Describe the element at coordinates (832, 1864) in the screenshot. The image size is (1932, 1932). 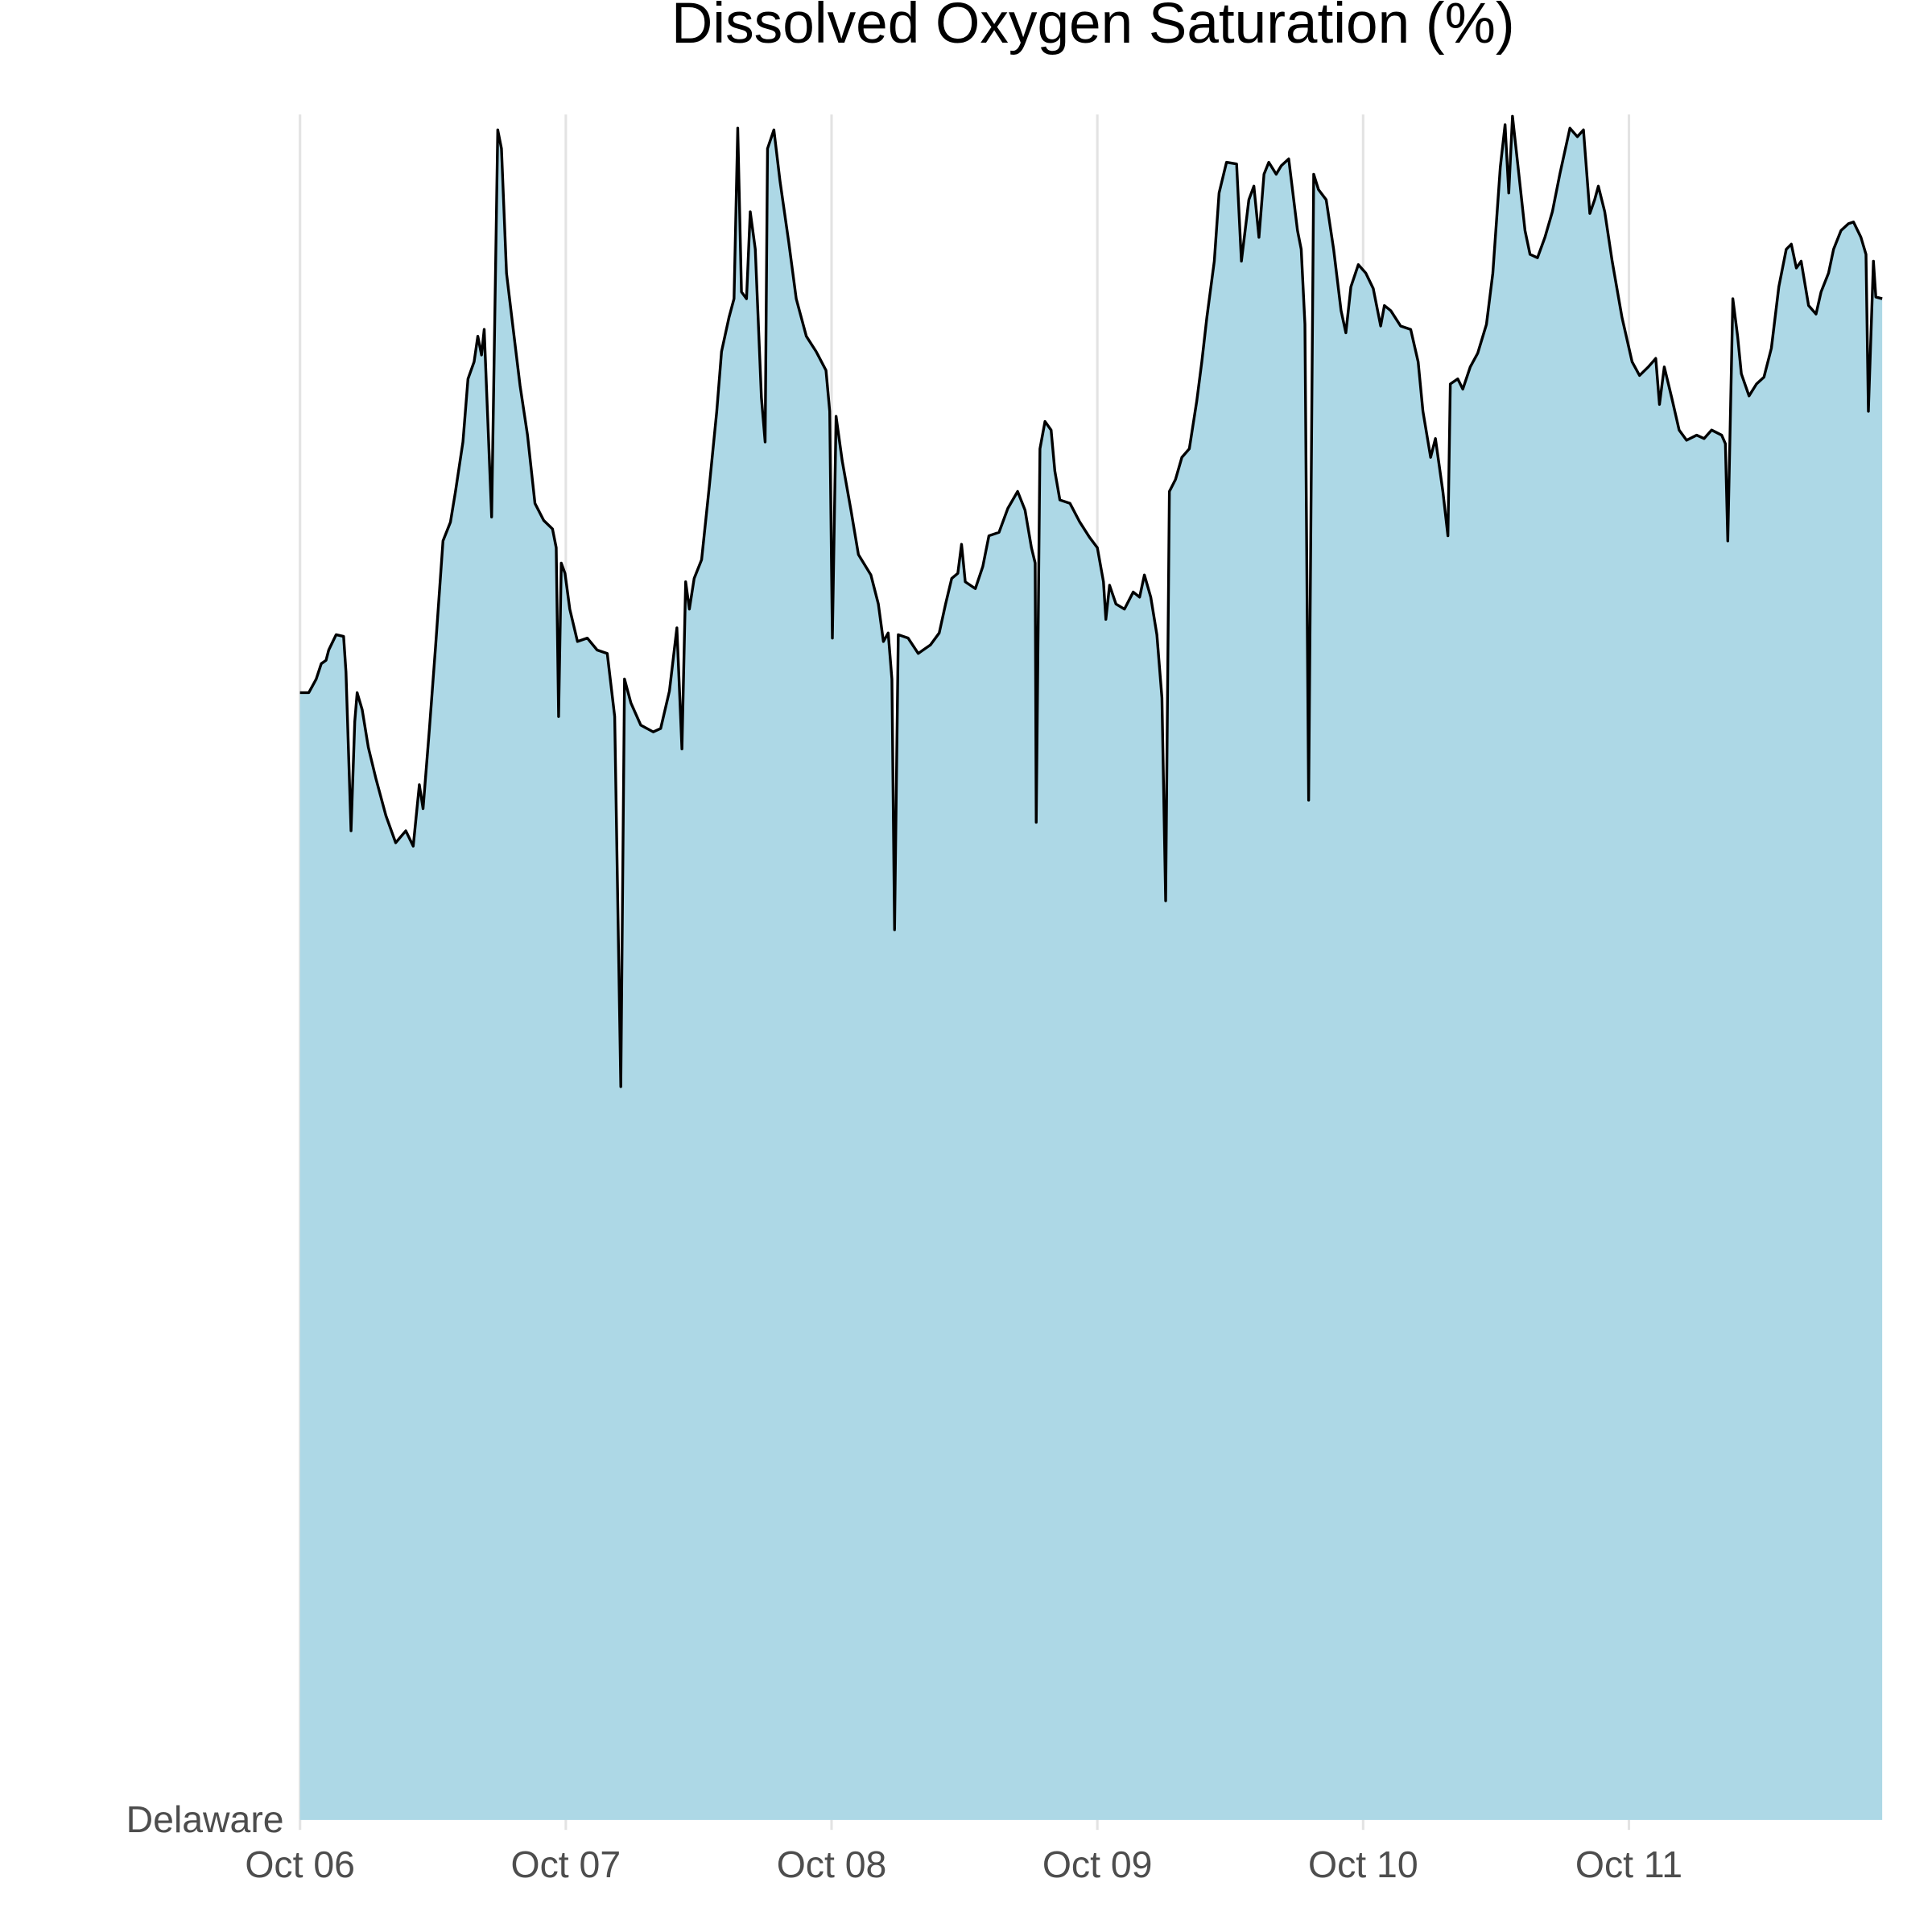
I see `x-tick-label: Oct 08` at that location.